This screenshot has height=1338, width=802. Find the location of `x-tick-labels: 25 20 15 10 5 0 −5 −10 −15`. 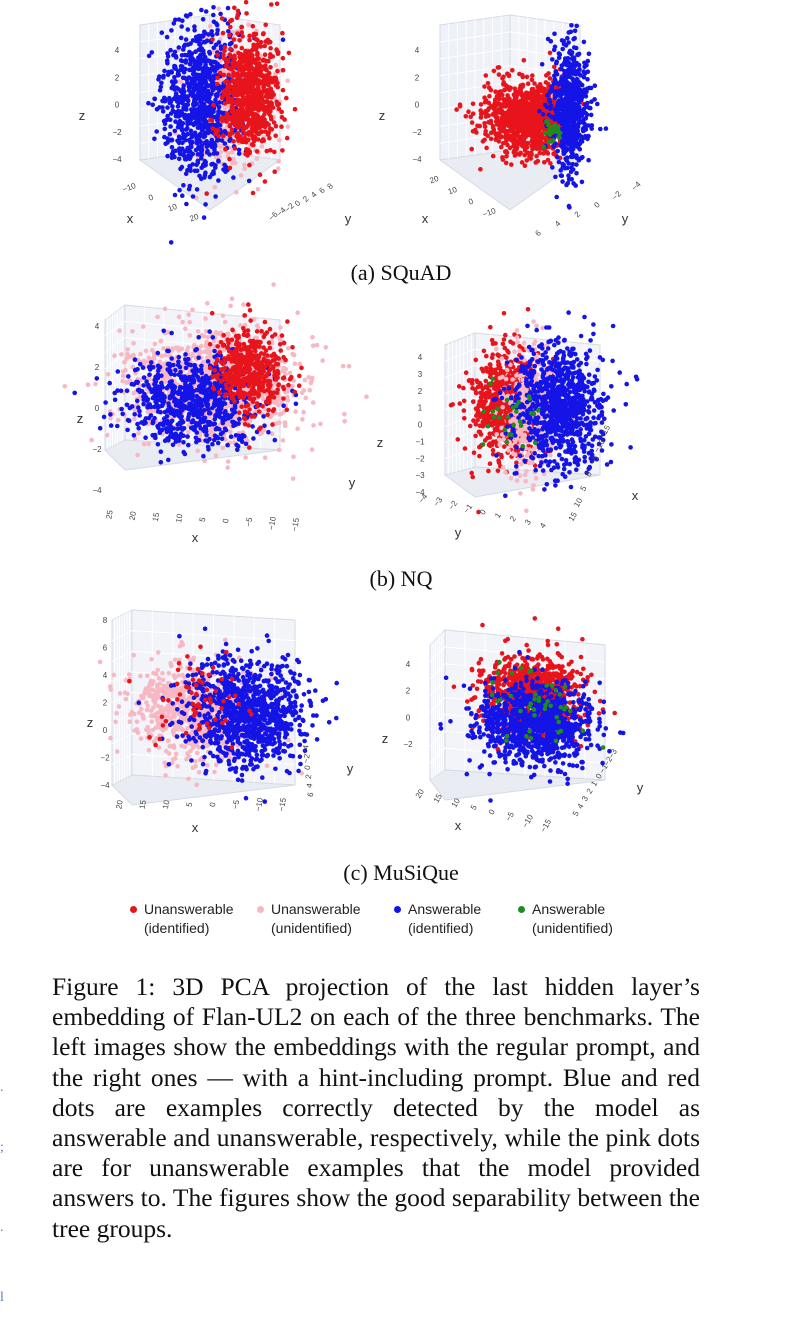

x-tick-labels: 25 20 15 10 5 0 −5 −10 −15 is located at coordinates (202, 520).